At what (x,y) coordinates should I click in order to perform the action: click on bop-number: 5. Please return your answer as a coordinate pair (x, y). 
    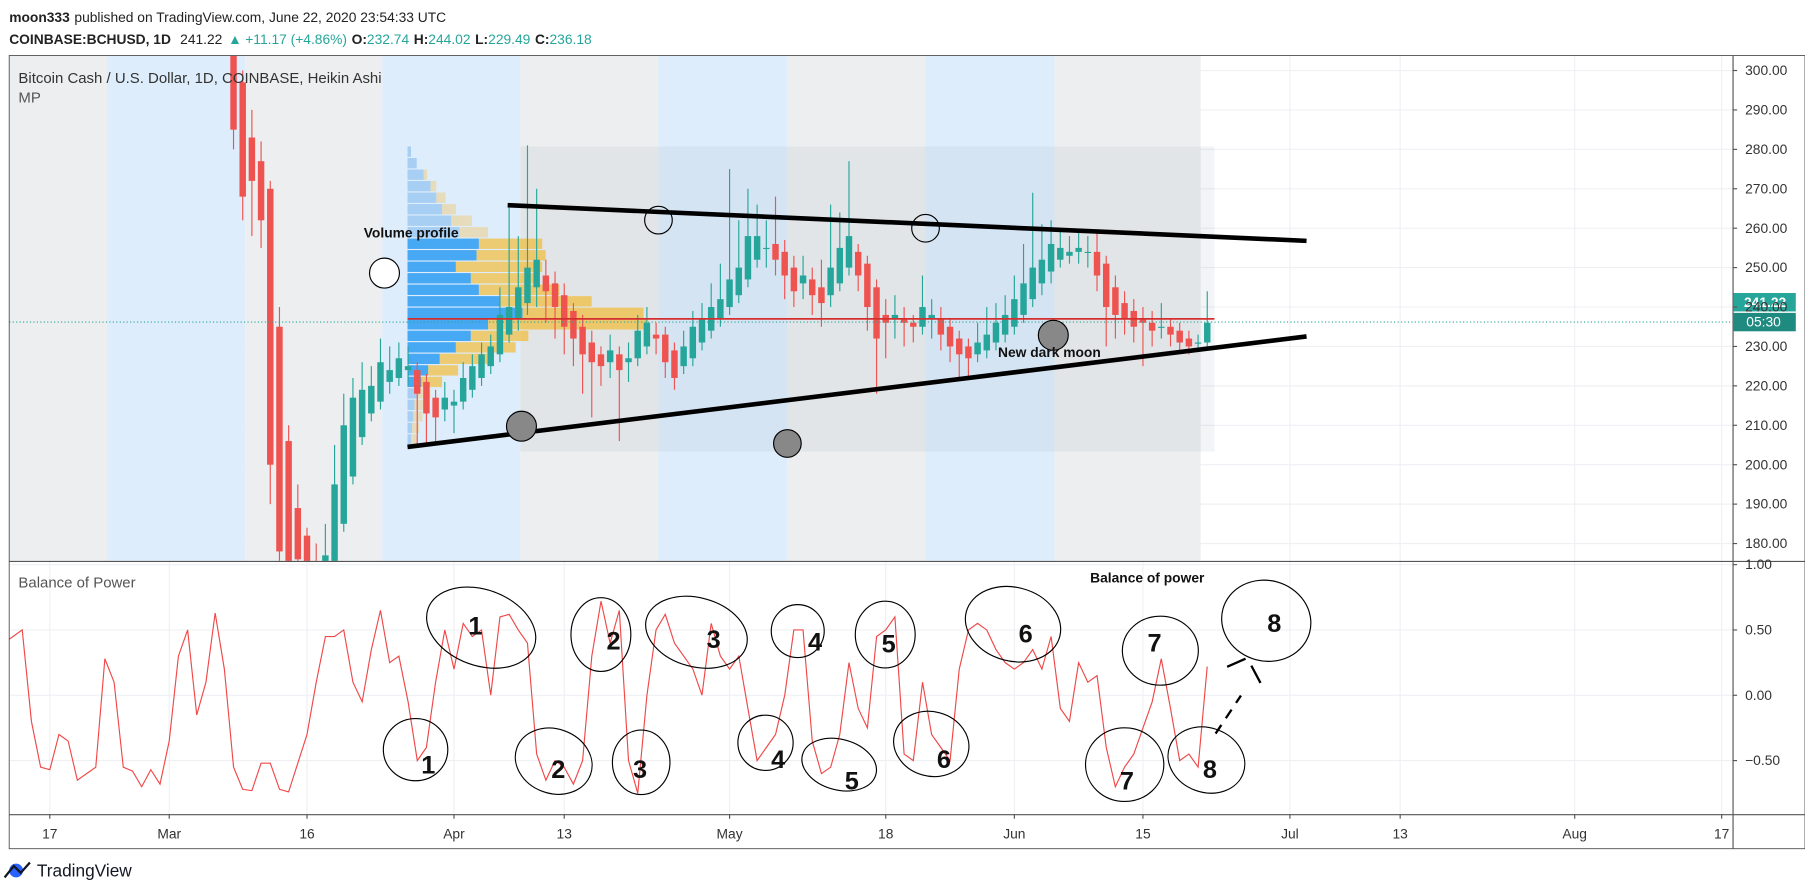
    Looking at the image, I should click on (852, 782).